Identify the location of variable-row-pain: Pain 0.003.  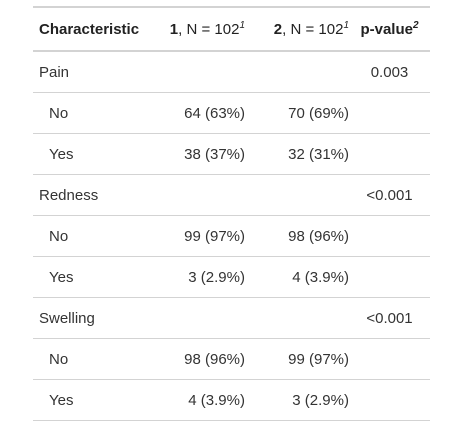
(231, 72).